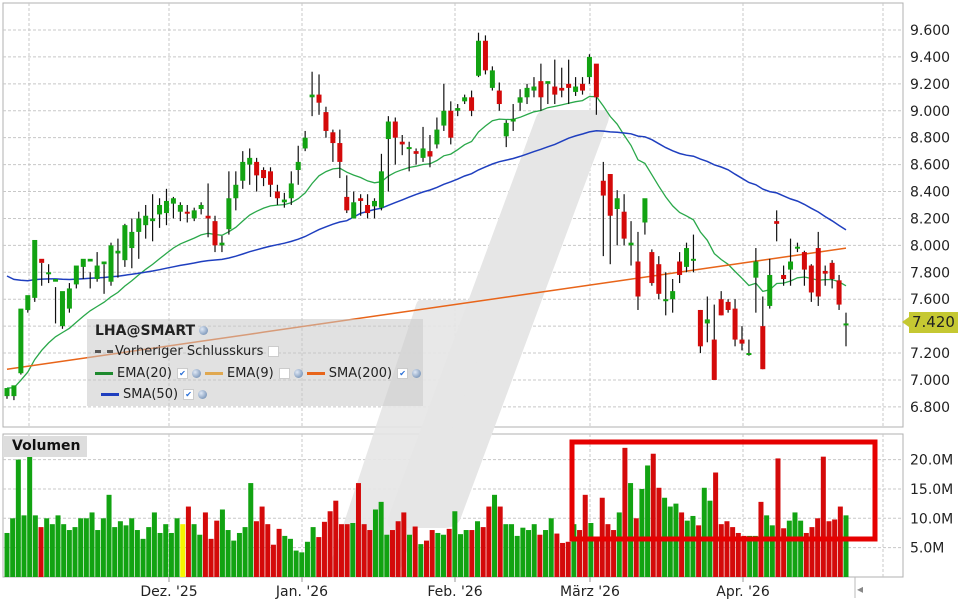 The height and width of the screenshot is (600, 960). What do you see at coordinates (930, 166) in the screenshot?
I see `svg-text: 8.600` at bounding box center [930, 166].